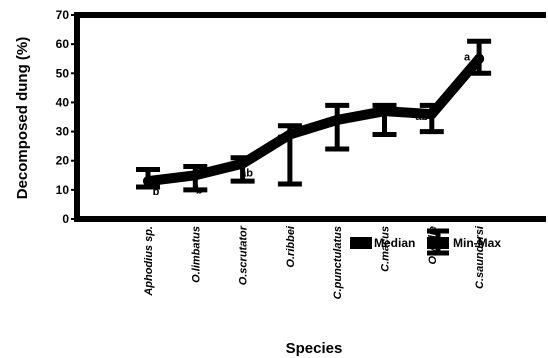 The height and width of the screenshot is (358, 548). Describe the element at coordinates (63, 73) in the screenshot. I see `y-tick-label: 50` at that location.